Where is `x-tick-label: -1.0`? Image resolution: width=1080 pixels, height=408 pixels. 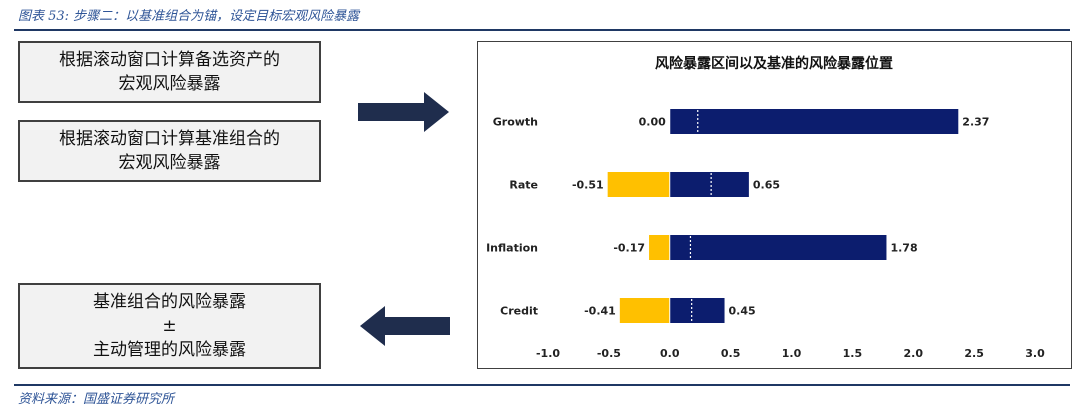 x-tick-label: -1.0 is located at coordinates (548, 353).